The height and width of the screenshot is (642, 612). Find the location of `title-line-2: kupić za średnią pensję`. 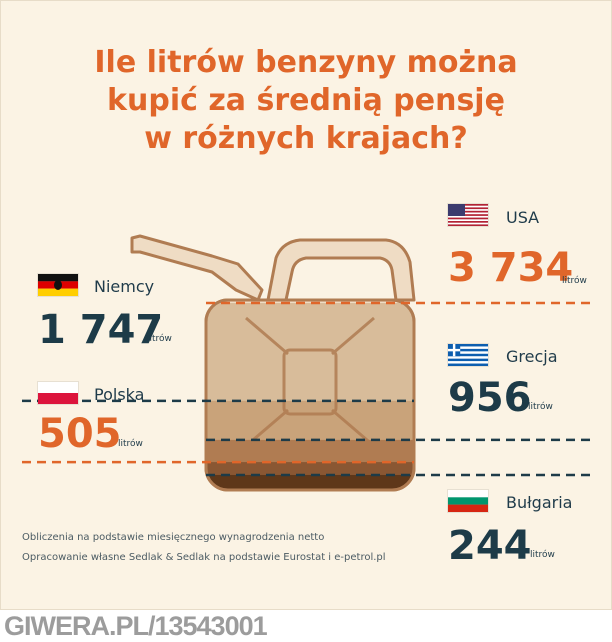

title-line-2: kupić za średnią pensję is located at coordinates (306, 100).